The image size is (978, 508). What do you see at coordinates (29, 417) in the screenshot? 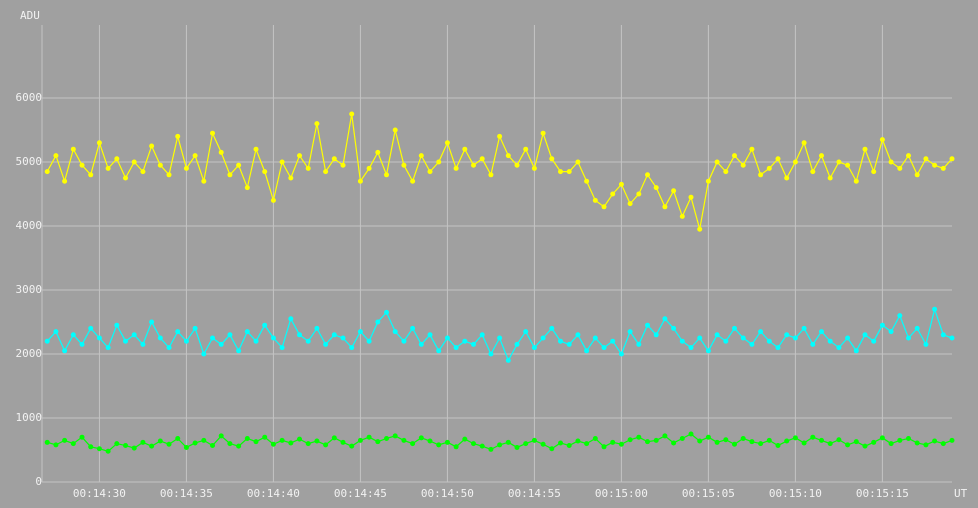
I see `y-tick-label: 1000` at bounding box center [29, 417].